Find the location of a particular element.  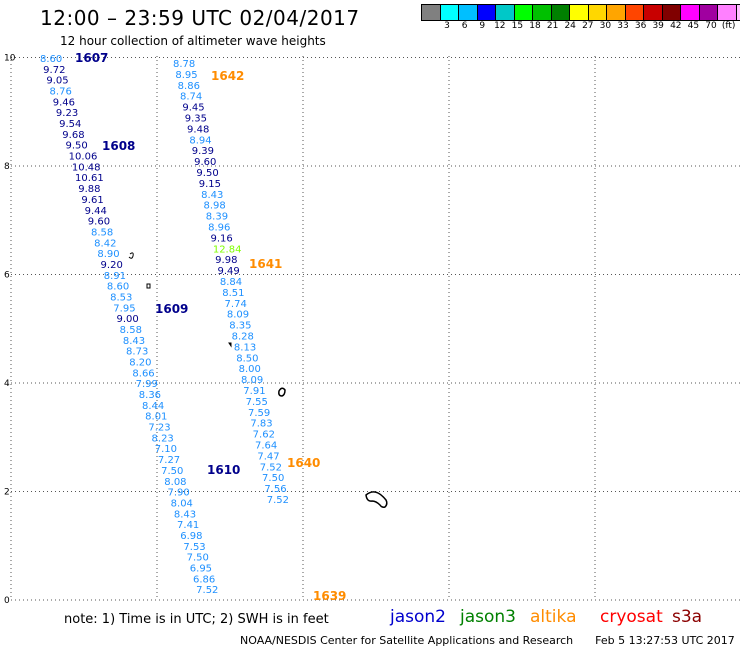

track-a-value: 9.50 is located at coordinates (76, 146).